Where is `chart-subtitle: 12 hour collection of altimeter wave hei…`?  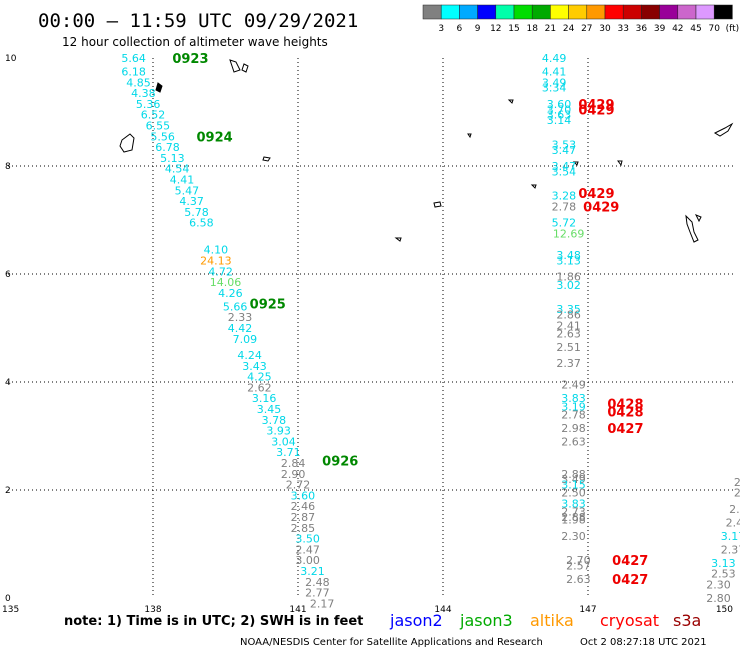
chart-subtitle: 12 hour collection of altimeter wave hei… is located at coordinates (195, 42).